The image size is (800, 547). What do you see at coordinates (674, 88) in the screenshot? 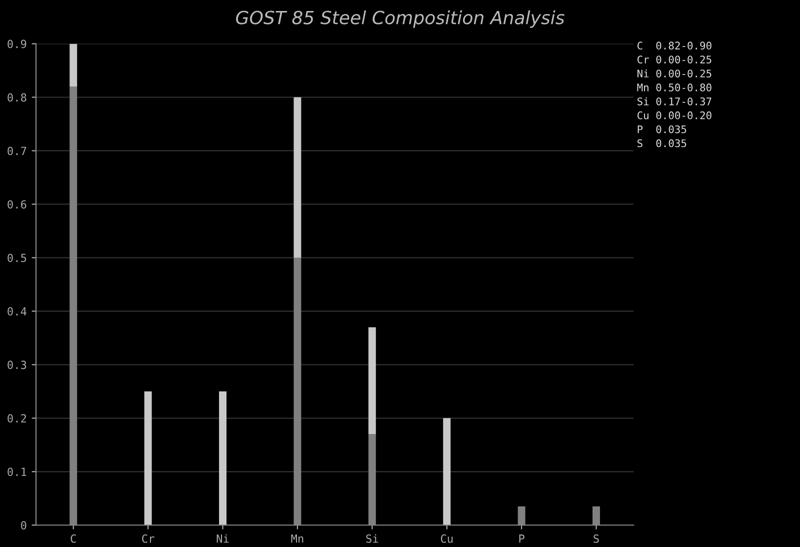
I see `text: Mn 0.50-0.80` at bounding box center [674, 88].